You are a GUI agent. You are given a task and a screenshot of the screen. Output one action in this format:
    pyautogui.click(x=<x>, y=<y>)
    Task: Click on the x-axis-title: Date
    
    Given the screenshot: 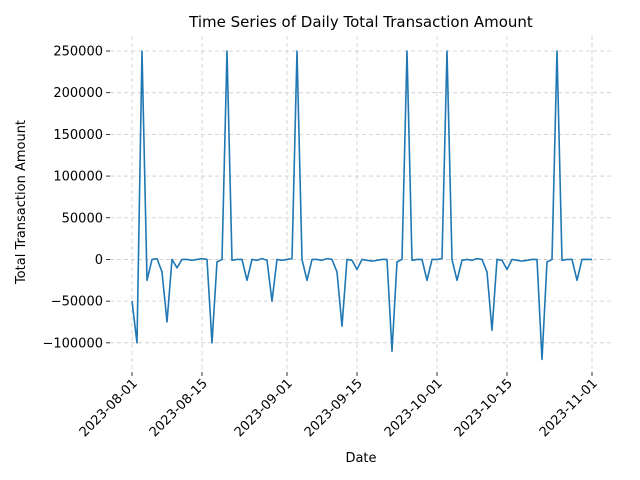 What is the action you would take?
    pyautogui.click(x=360, y=458)
    